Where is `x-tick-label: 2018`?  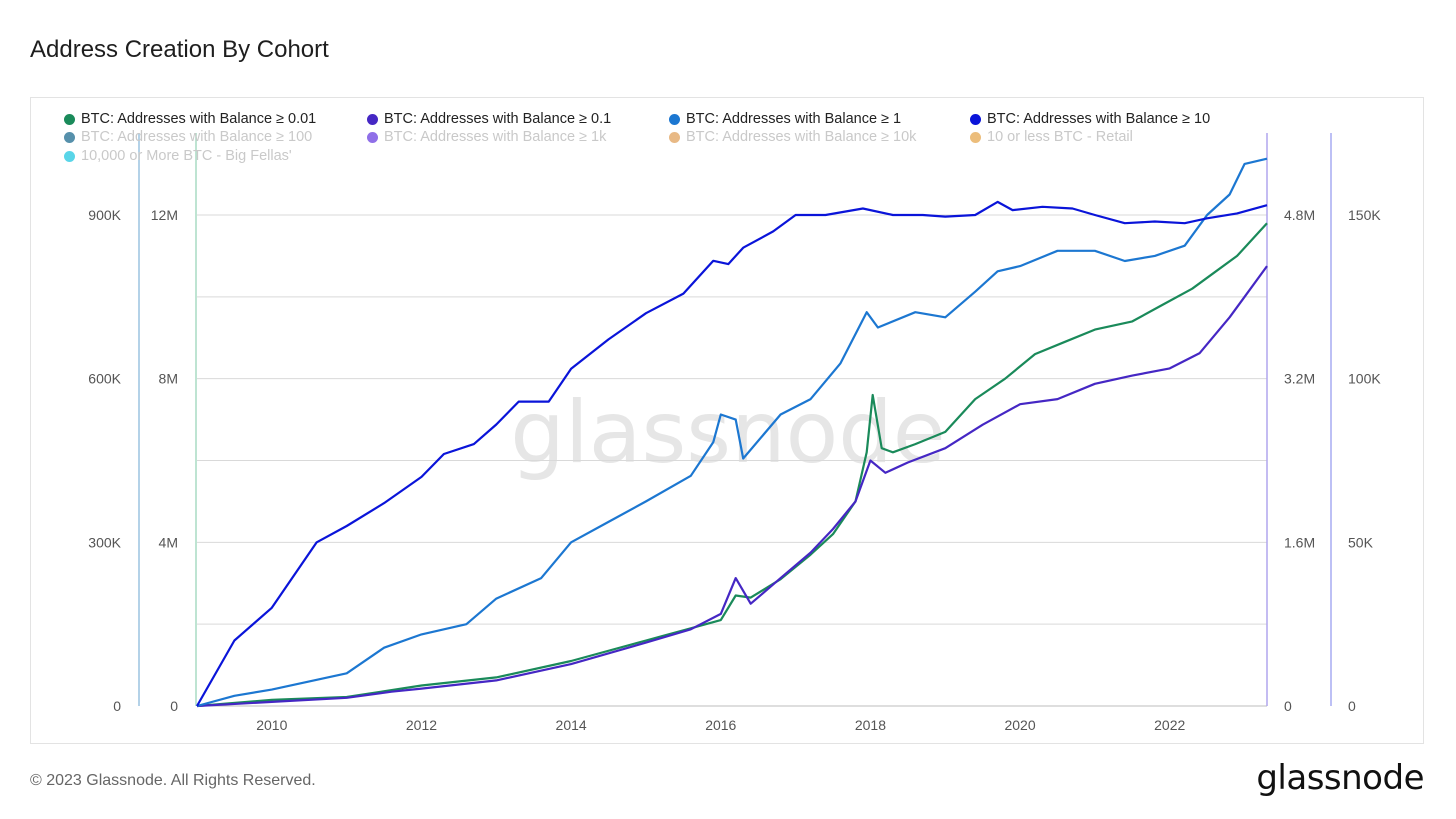
x-tick-label: 2018 is located at coordinates (870, 725).